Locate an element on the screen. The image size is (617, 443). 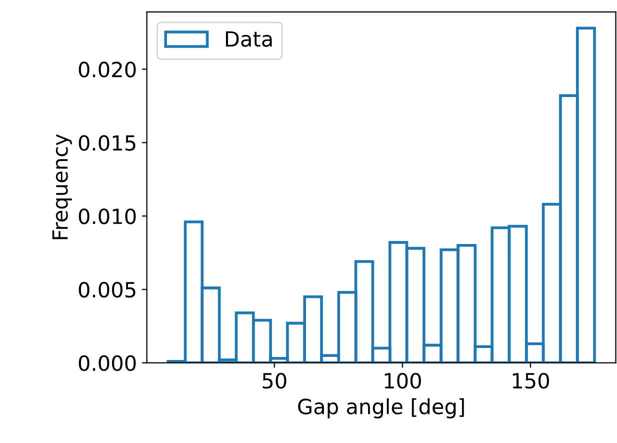
y-tick-label: 0.000 is located at coordinates (107, 363).